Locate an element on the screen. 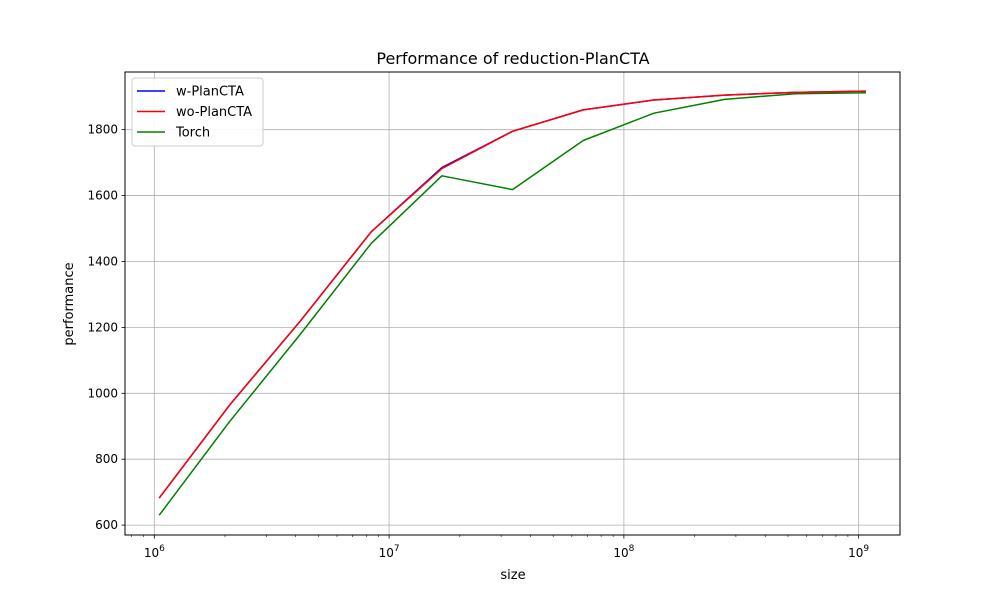  y-tick-label: 800 is located at coordinates (106, 459).